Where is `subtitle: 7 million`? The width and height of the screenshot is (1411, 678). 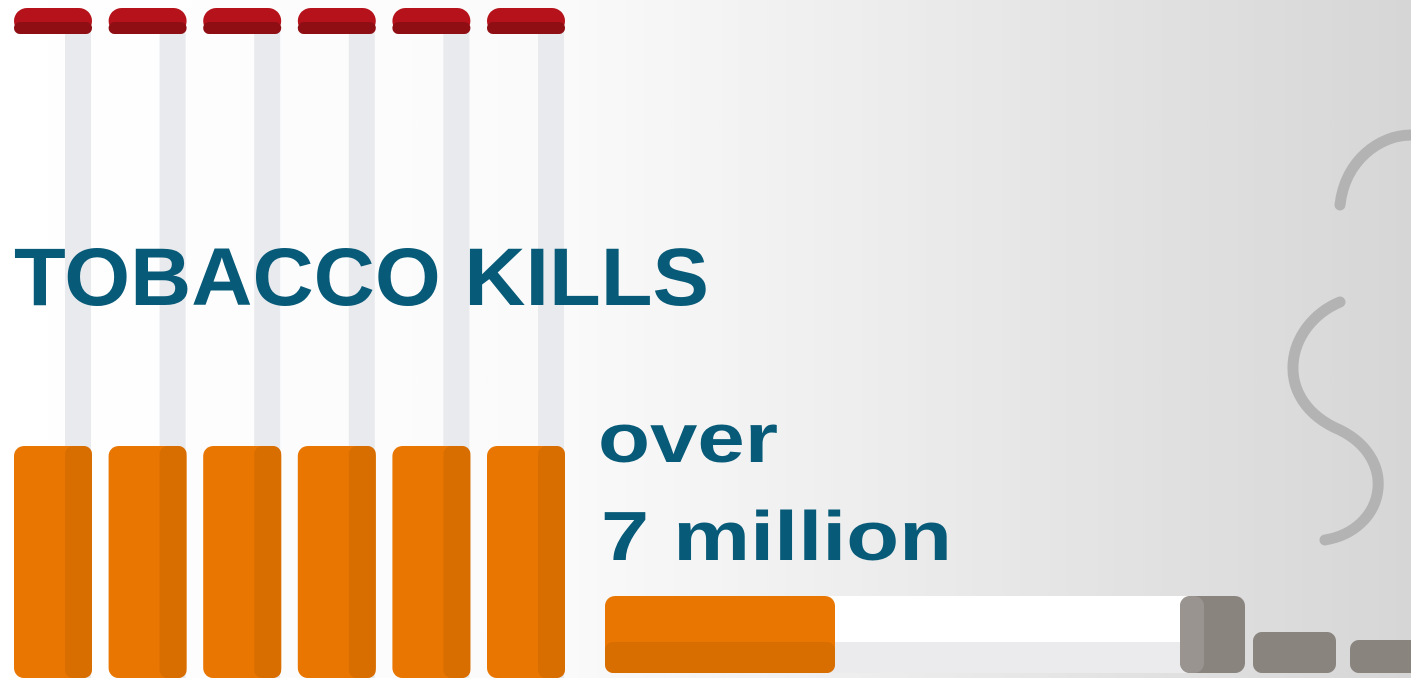
subtitle: 7 million is located at coordinates (776, 536).